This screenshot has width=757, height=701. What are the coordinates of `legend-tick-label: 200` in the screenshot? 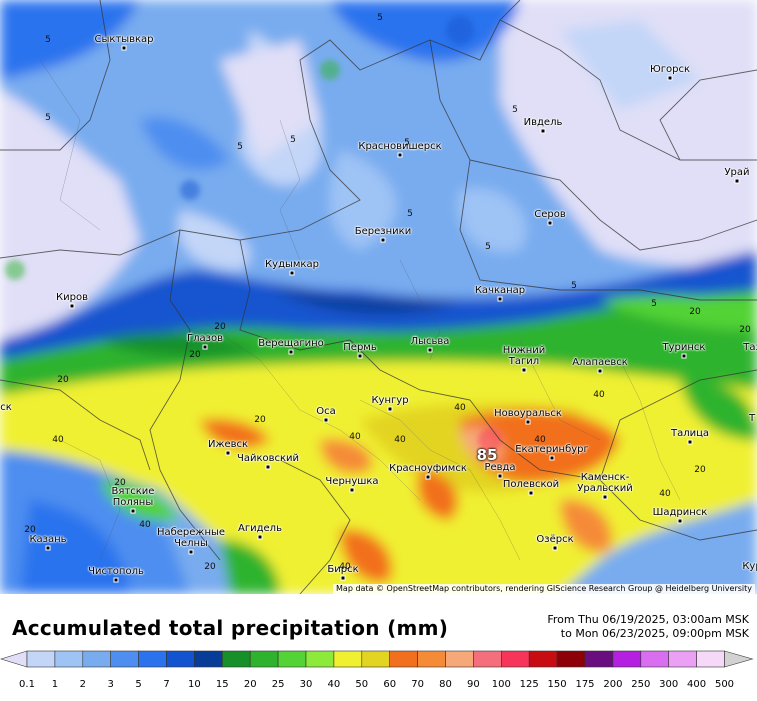 It's located at (612, 684).